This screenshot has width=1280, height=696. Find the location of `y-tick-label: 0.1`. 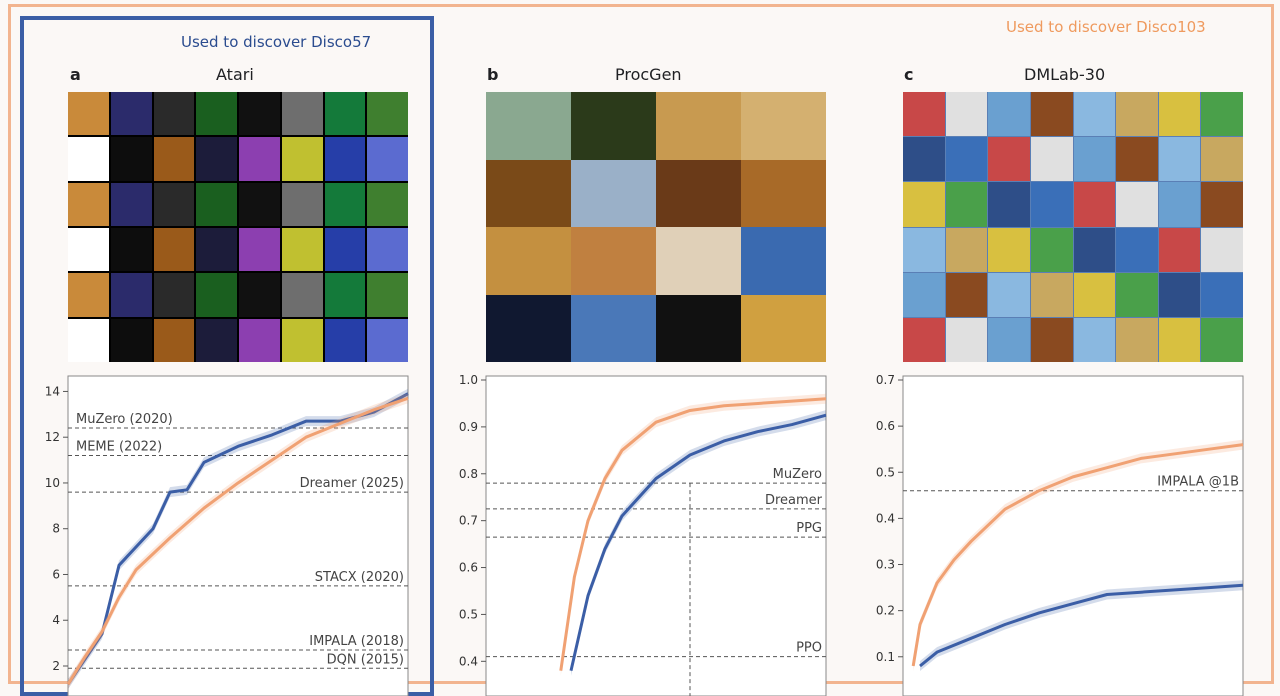

y-tick-label: 0.1 is located at coordinates (885, 657).